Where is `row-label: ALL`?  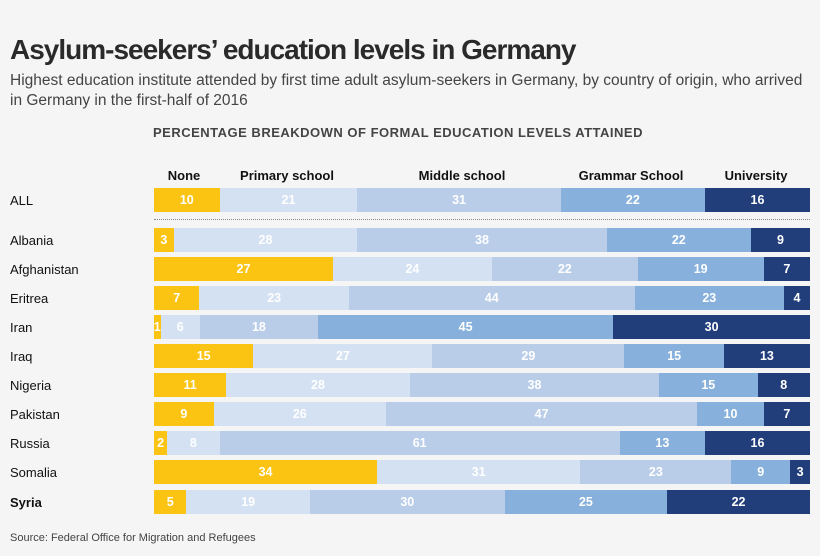
row-label: ALL is located at coordinates (22, 200).